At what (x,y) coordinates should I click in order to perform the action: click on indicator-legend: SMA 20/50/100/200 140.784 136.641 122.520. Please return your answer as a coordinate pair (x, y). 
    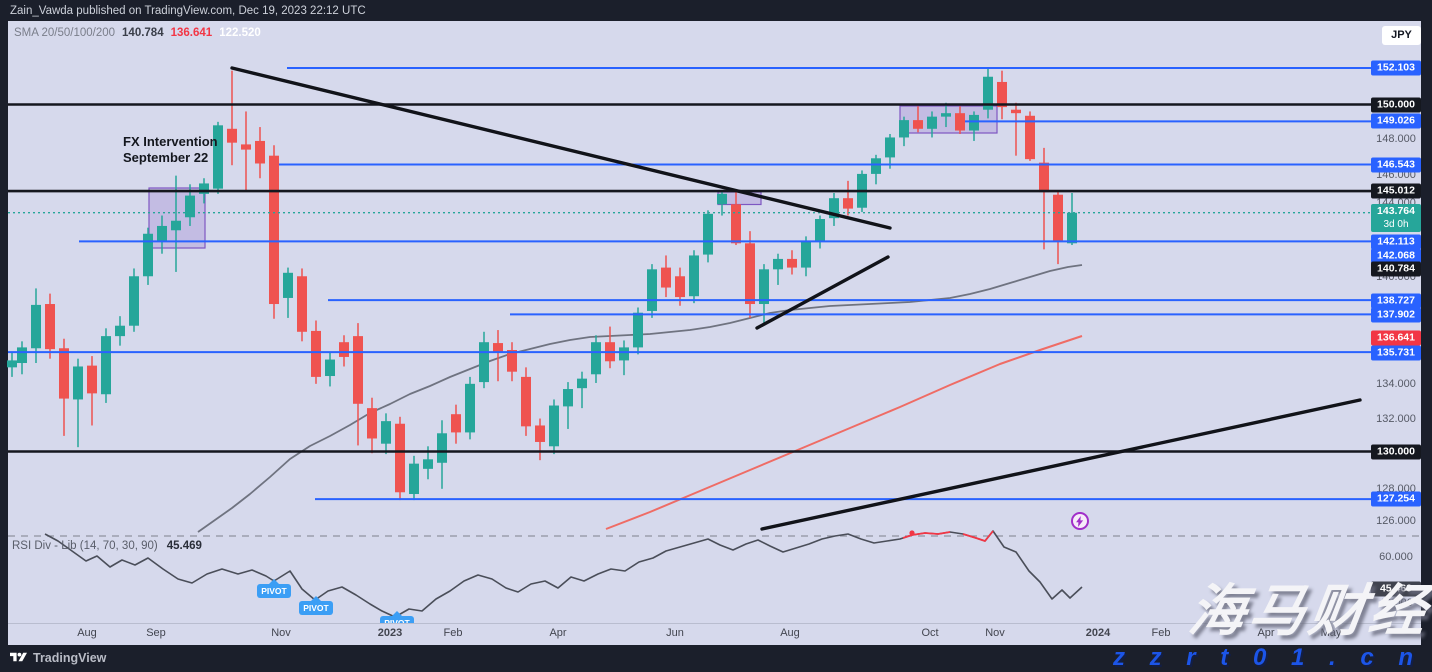
    Looking at the image, I should click on (137, 33).